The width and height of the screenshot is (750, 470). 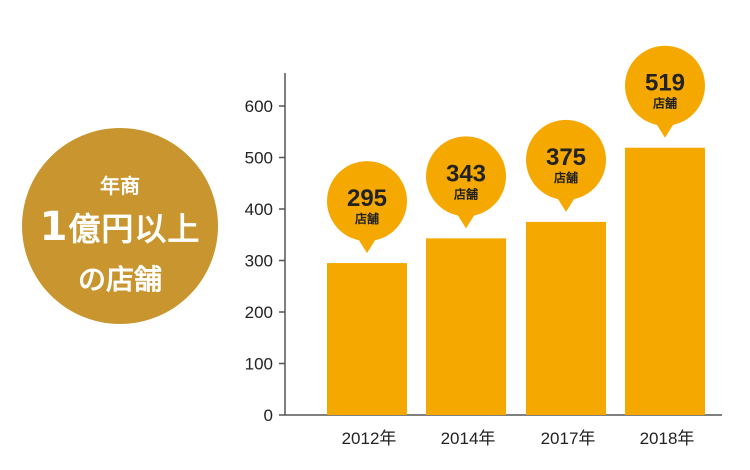 I want to click on data-label: 375, so click(x=566, y=157).